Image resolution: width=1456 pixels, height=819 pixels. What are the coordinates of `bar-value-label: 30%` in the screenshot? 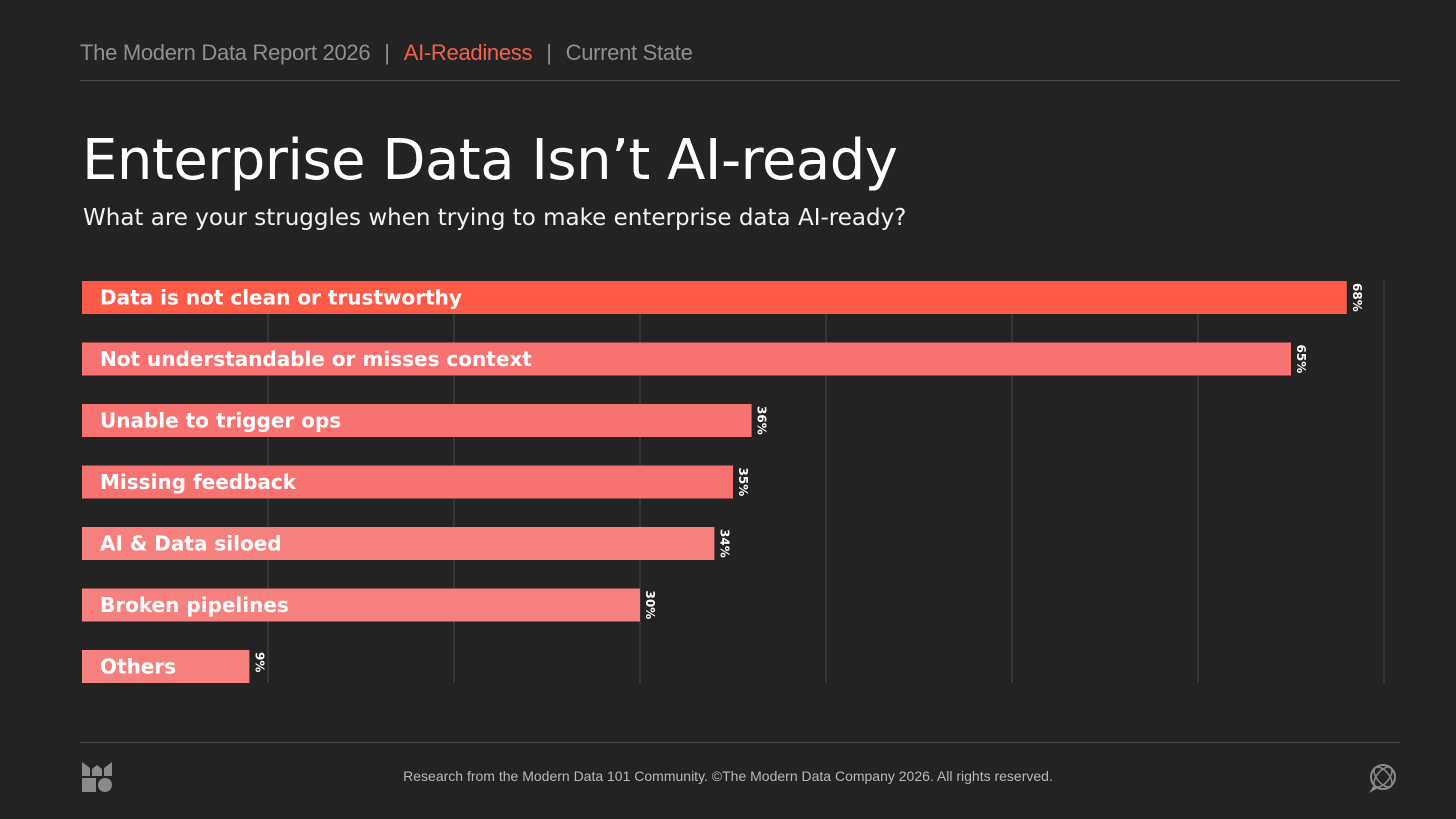 It's located at (650, 605).